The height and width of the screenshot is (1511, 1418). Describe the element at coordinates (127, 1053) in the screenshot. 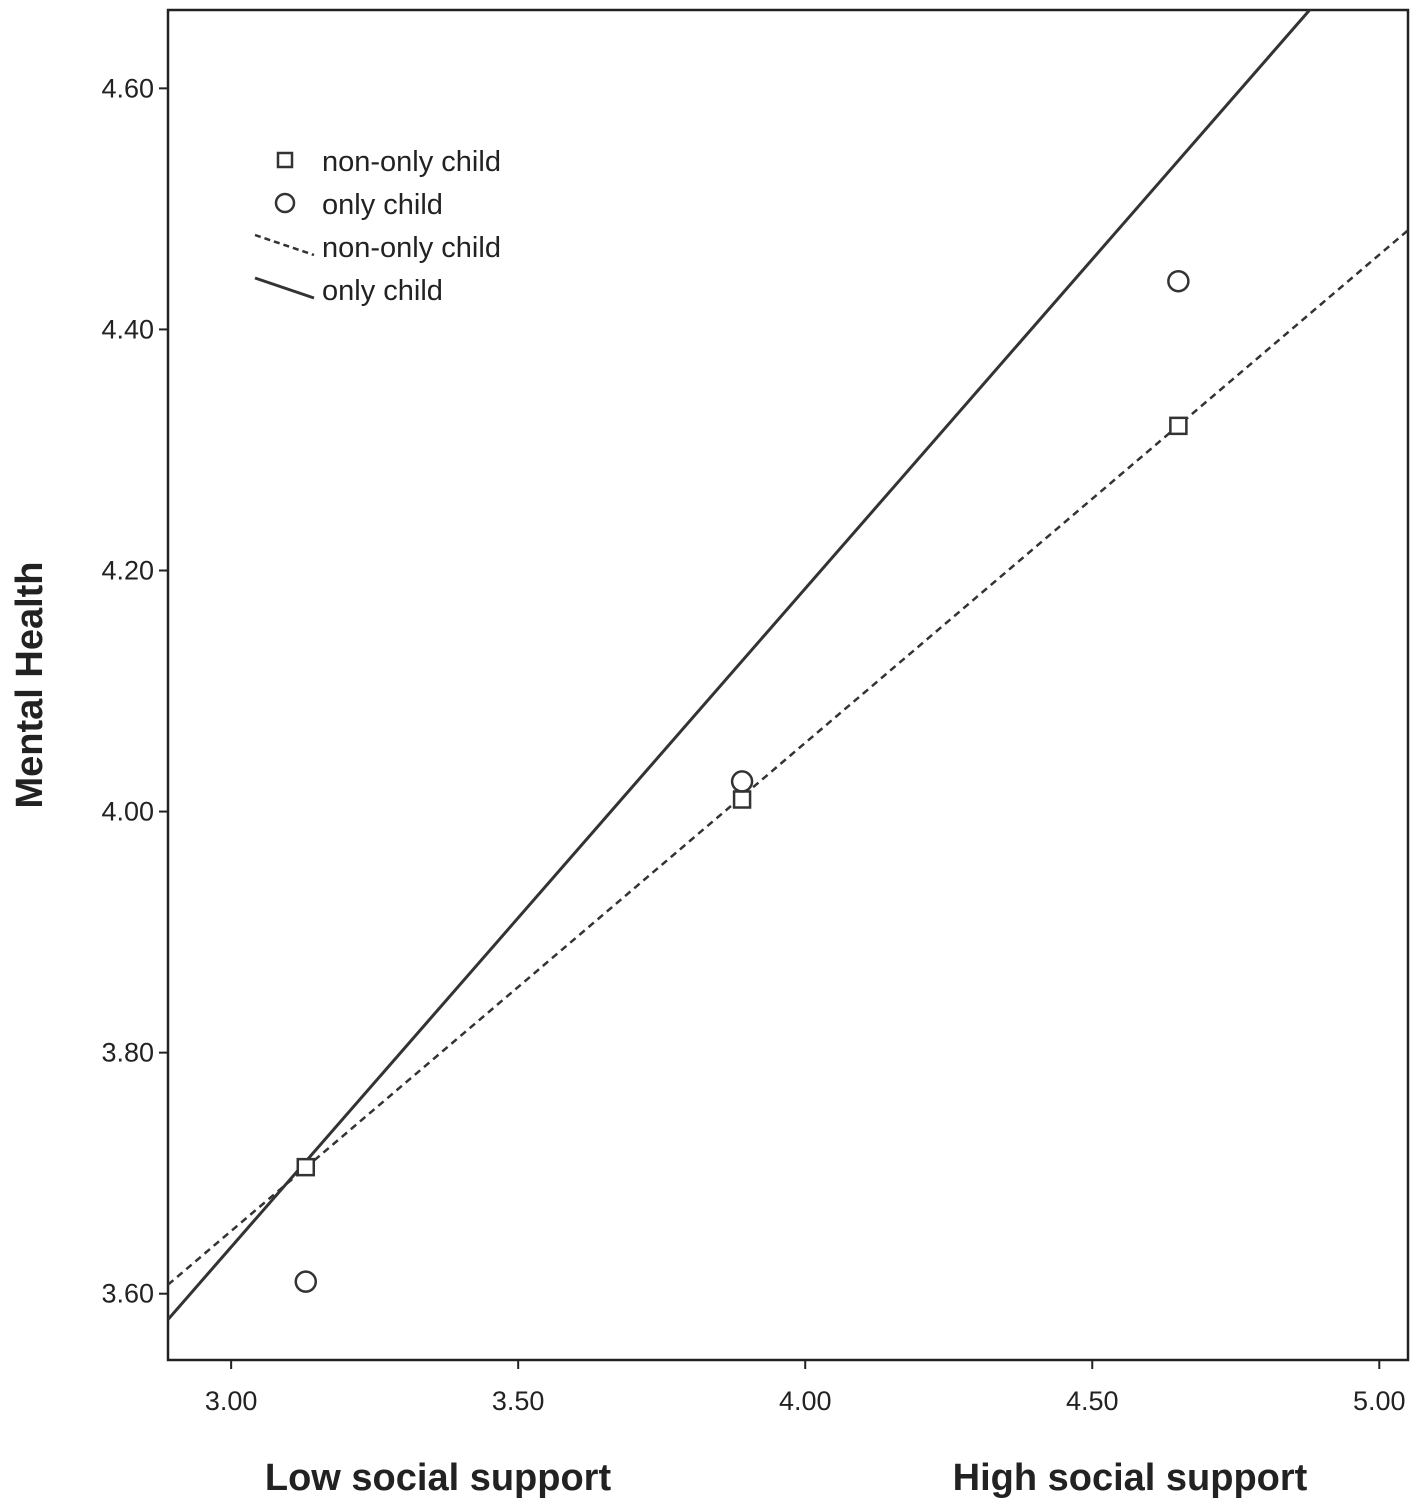

I see `y-tick-label: 3.80` at that location.